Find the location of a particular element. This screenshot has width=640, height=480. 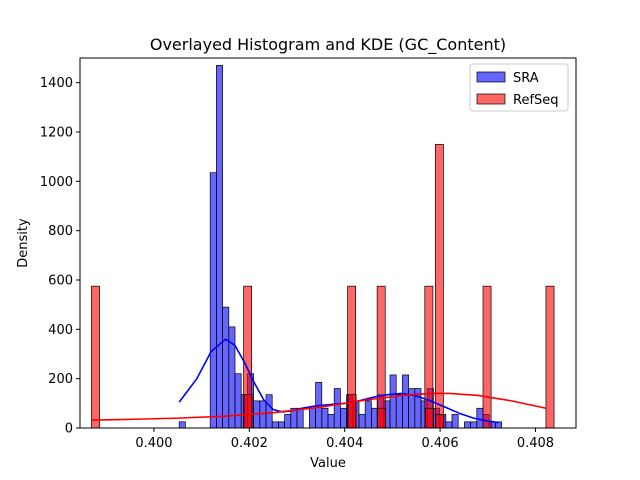

chart-title: Overlayed Histogram and KDE (GC_Content) is located at coordinates (328, 45).